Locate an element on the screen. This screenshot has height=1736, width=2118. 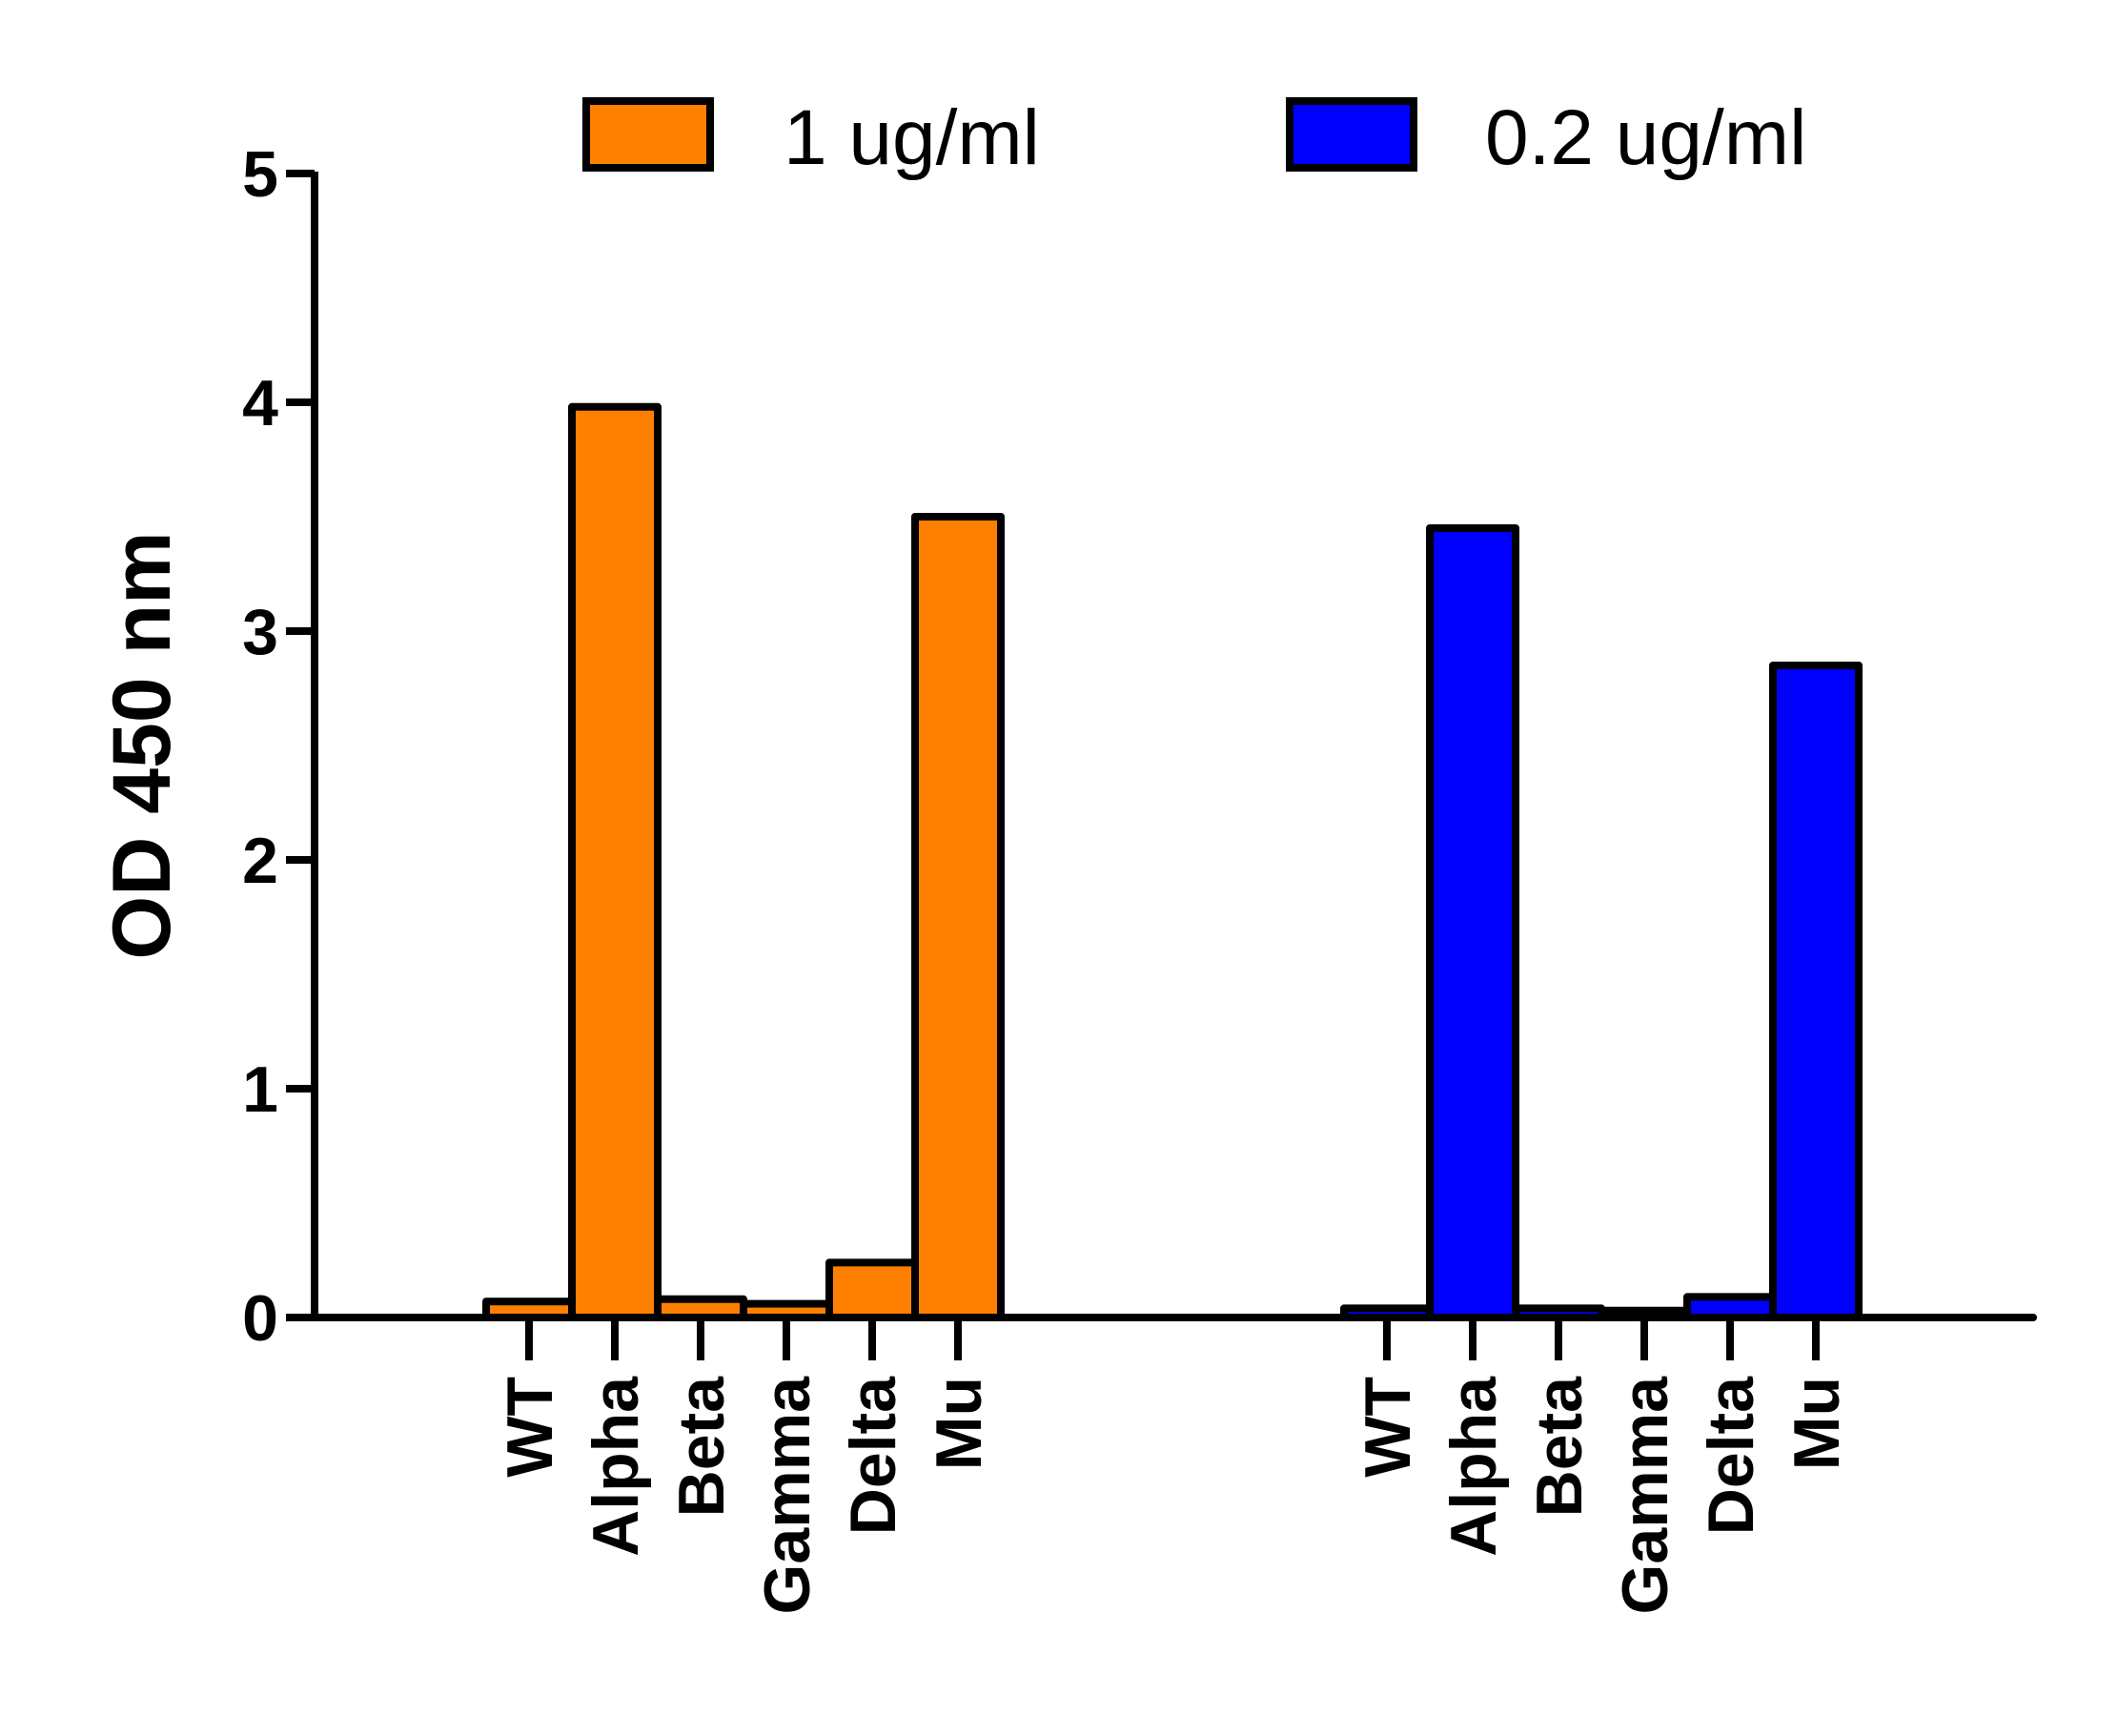
bar-mu-1-ug-ml is located at coordinates (958, 917).